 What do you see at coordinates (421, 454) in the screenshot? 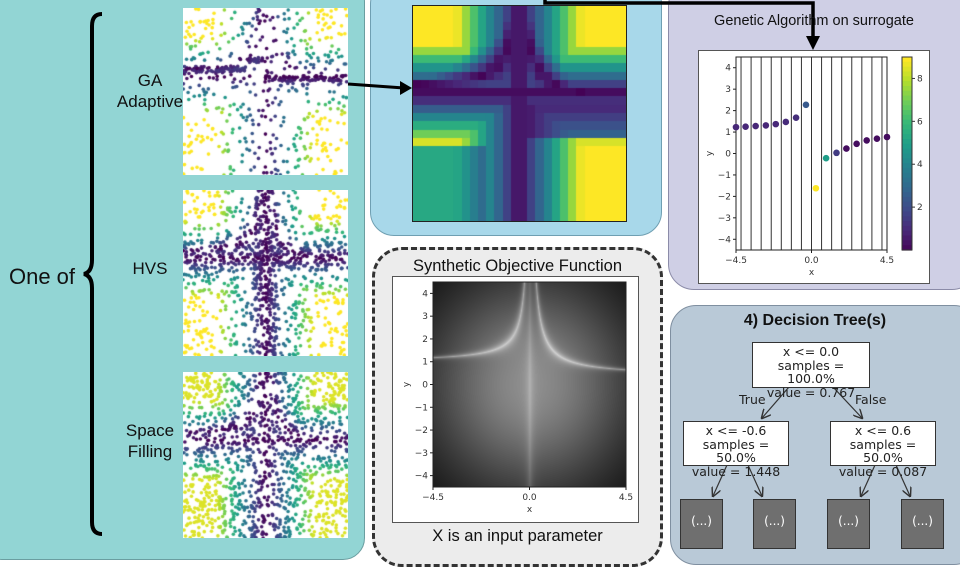
I see `objective-ytick-label: −3` at bounding box center [421, 454].